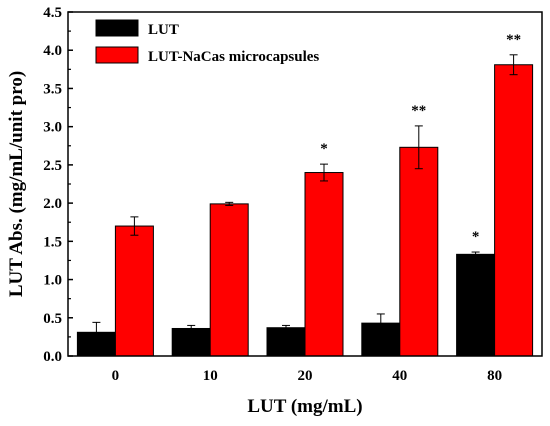  Describe the element at coordinates (52, 281) in the screenshot. I see `y-tick-label: 1.0` at that location.